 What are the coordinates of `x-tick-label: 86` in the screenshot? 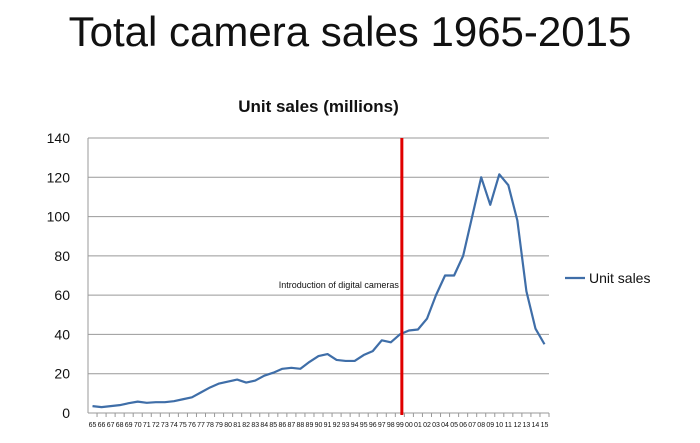 It's located at (282, 425).